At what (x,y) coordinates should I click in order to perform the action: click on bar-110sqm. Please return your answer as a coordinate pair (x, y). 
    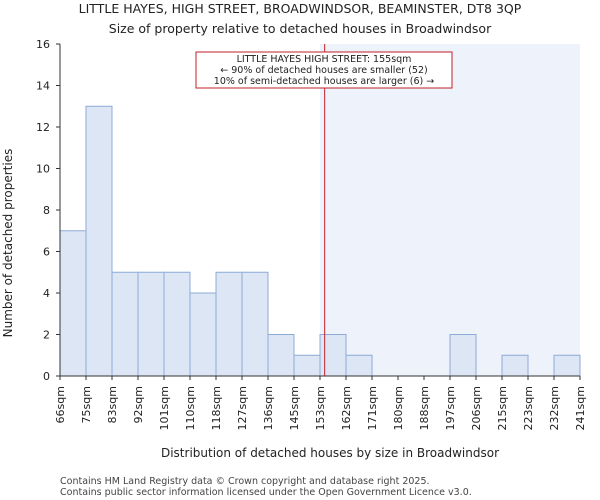
    Looking at the image, I should click on (203, 334).